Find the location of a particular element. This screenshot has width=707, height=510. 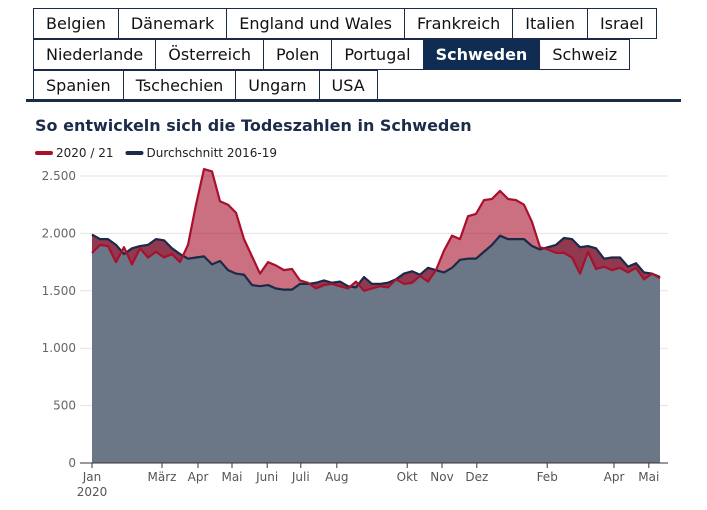

x-tick-label: Aug is located at coordinates (337, 477).